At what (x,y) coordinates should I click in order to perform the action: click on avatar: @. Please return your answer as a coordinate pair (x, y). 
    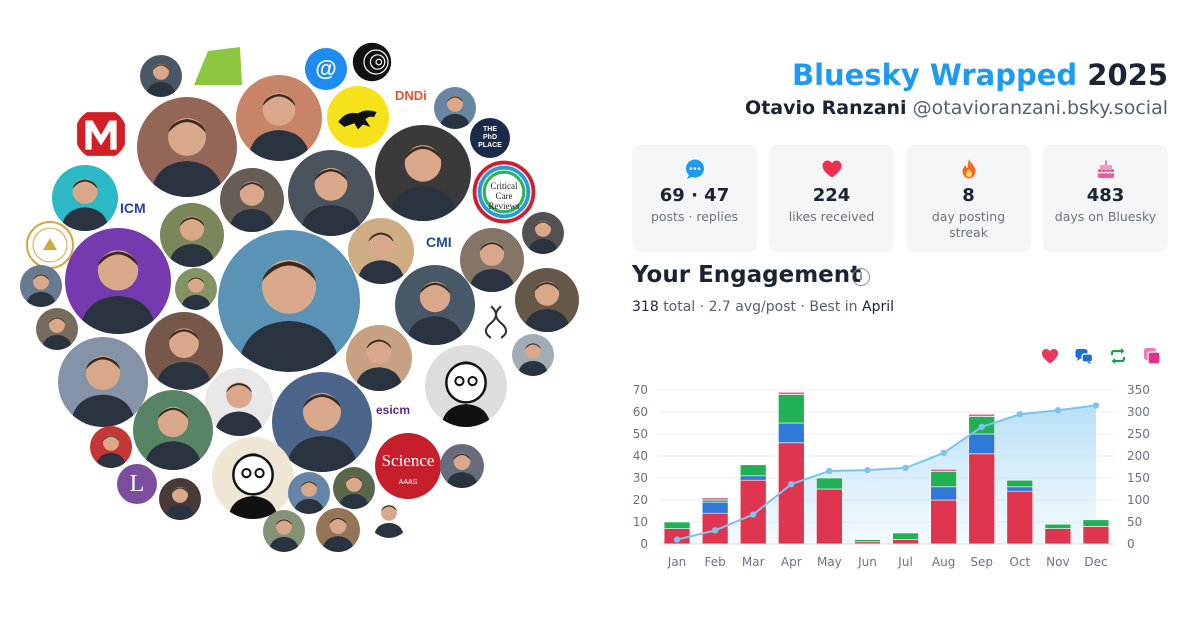
    Looking at the image, I should click on (326, 69).